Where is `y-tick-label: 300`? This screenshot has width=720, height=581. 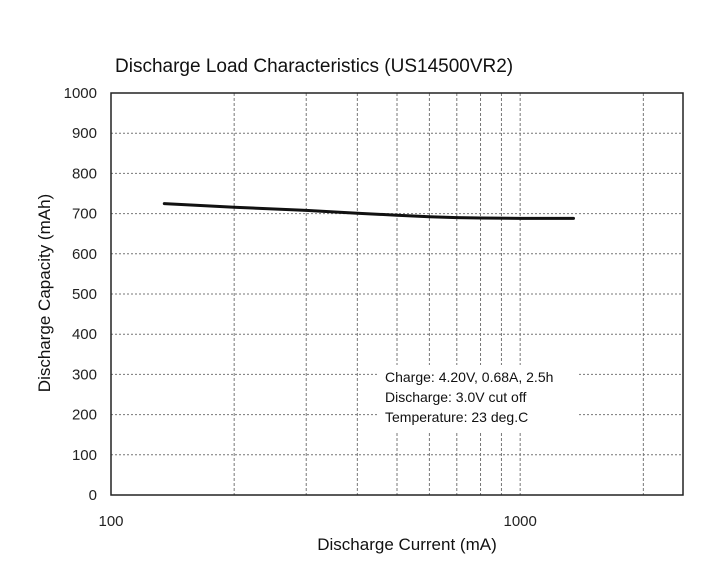 y-tick-label: 300 is located at coordinates (84, 374).